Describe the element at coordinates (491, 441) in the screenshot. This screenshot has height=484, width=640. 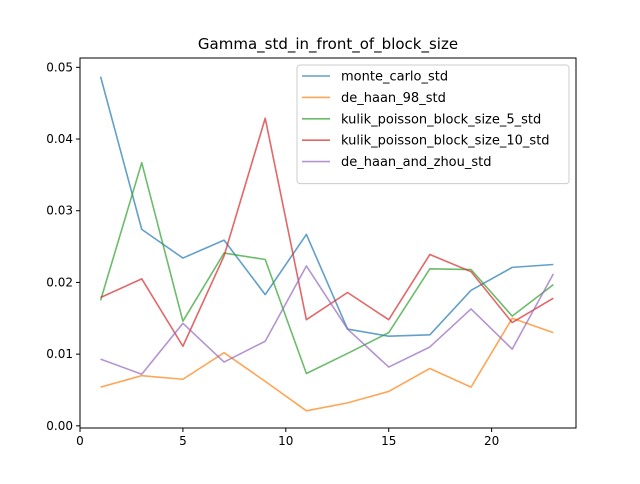
I see `x-tick-label: 20` at that location.